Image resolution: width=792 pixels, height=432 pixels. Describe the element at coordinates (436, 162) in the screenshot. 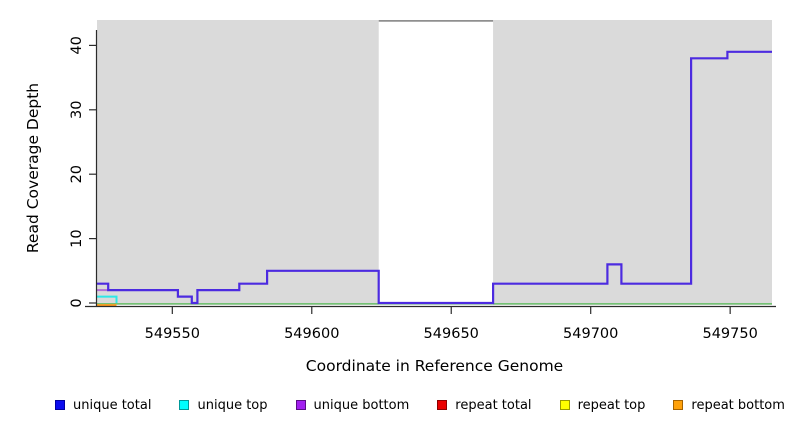

I see `gap-region` at that location.